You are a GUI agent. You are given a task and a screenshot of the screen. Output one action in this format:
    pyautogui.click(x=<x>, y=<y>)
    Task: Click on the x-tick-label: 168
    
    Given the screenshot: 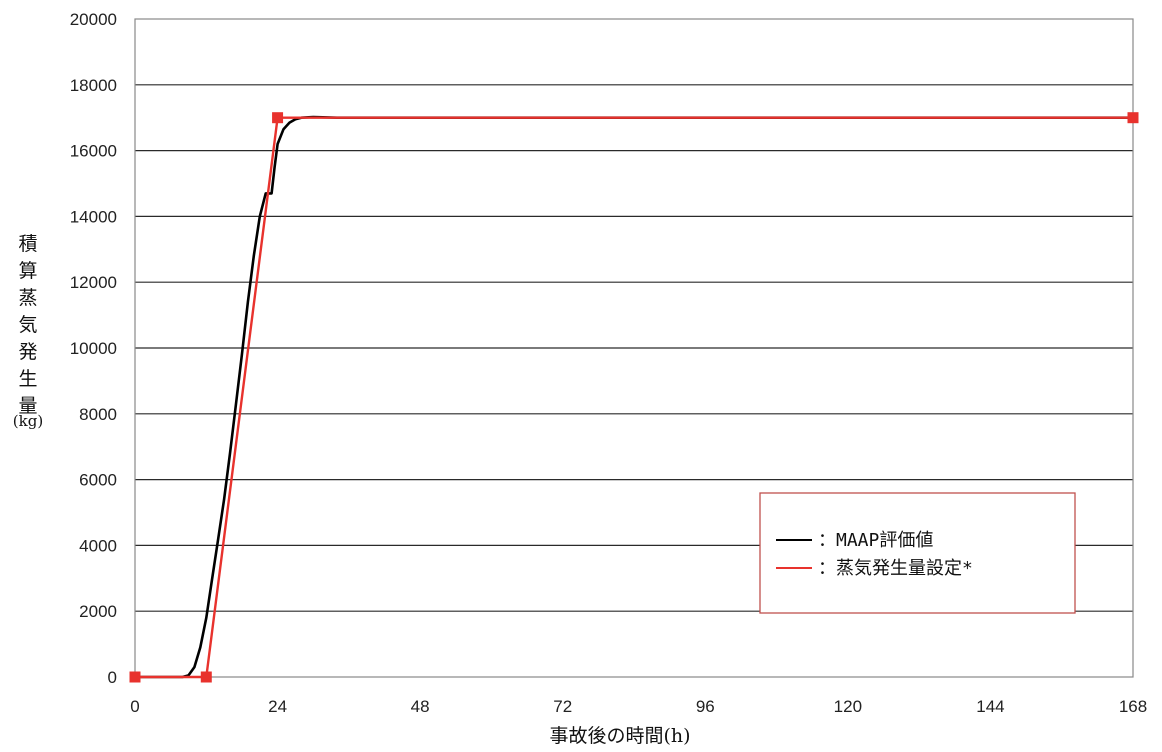 What is the action you would take?
    pyautogui.click(x=1133, y=706)
    